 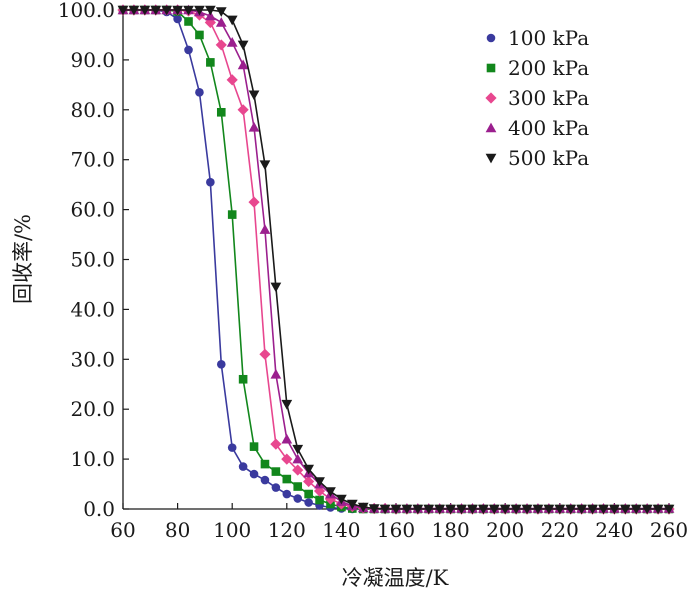 What do you see at coordinates (548, 38) in the screenshot?
I see `legend-label: 100 kPa` at bounding box center [548, 38].